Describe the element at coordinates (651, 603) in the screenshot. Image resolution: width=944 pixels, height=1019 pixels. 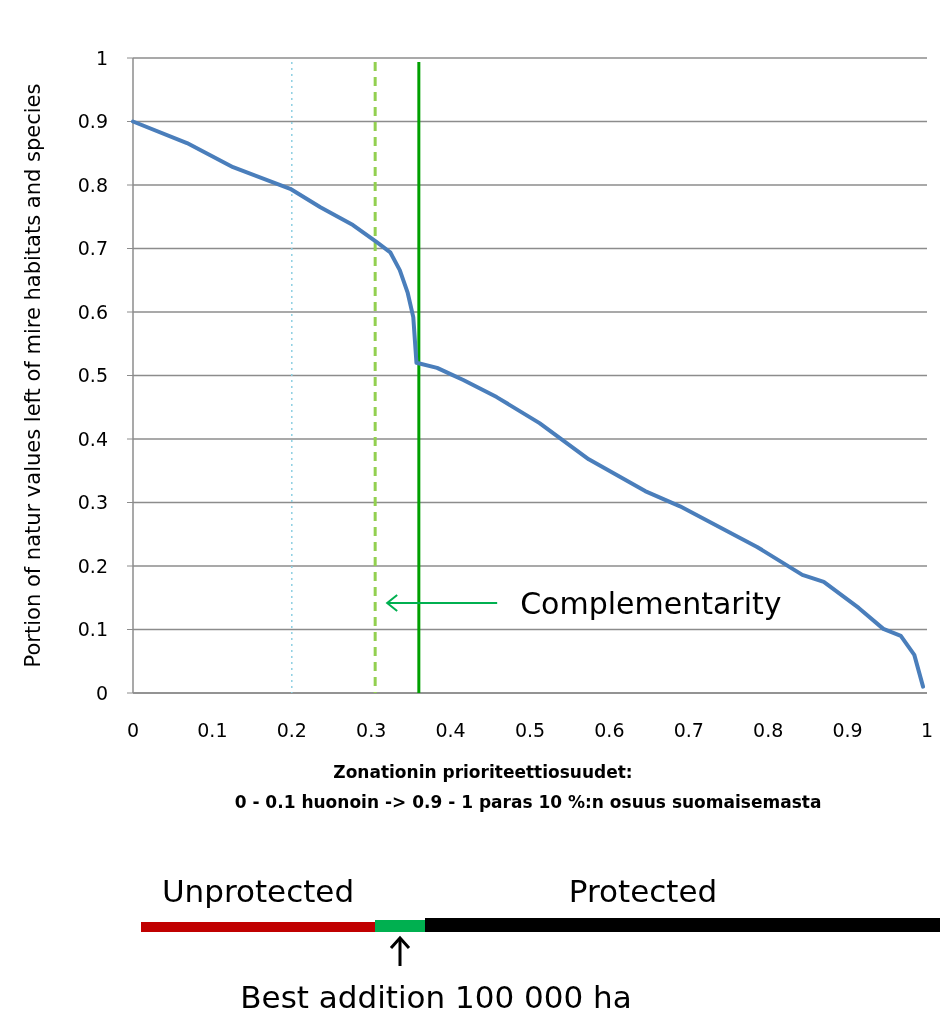
I see `annotation: Complementarity` at that location.